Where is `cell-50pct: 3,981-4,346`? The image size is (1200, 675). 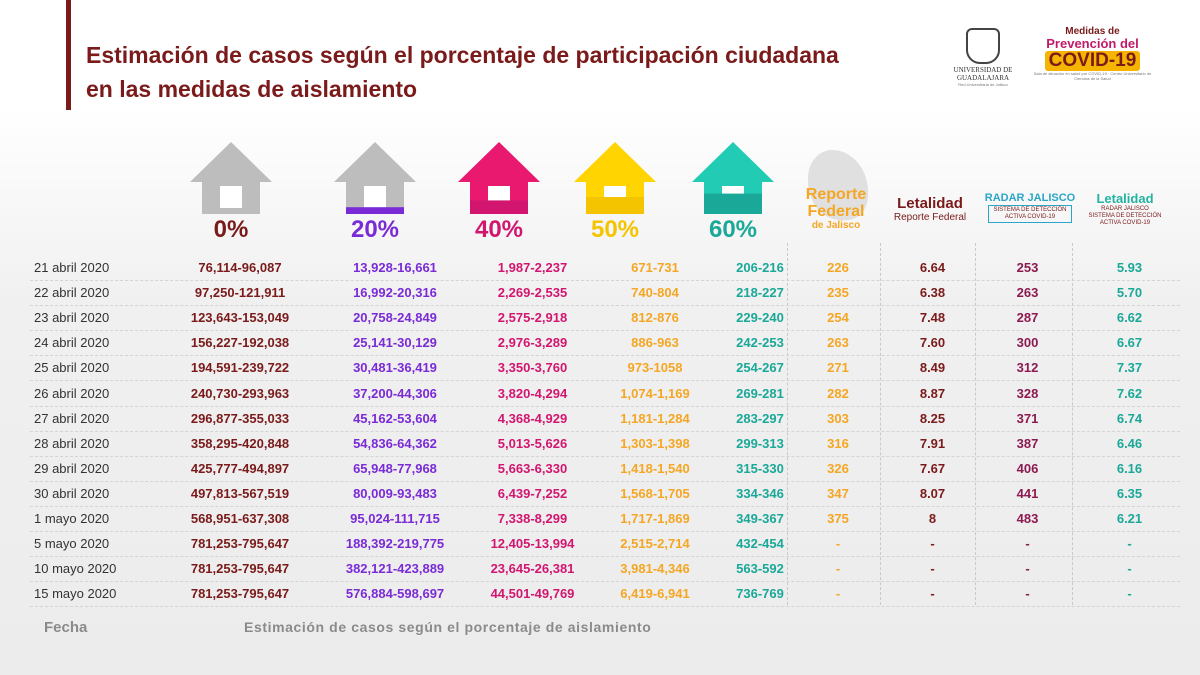 cell-50pct: 3,981-4,346 is located at coordinates (655, 569).